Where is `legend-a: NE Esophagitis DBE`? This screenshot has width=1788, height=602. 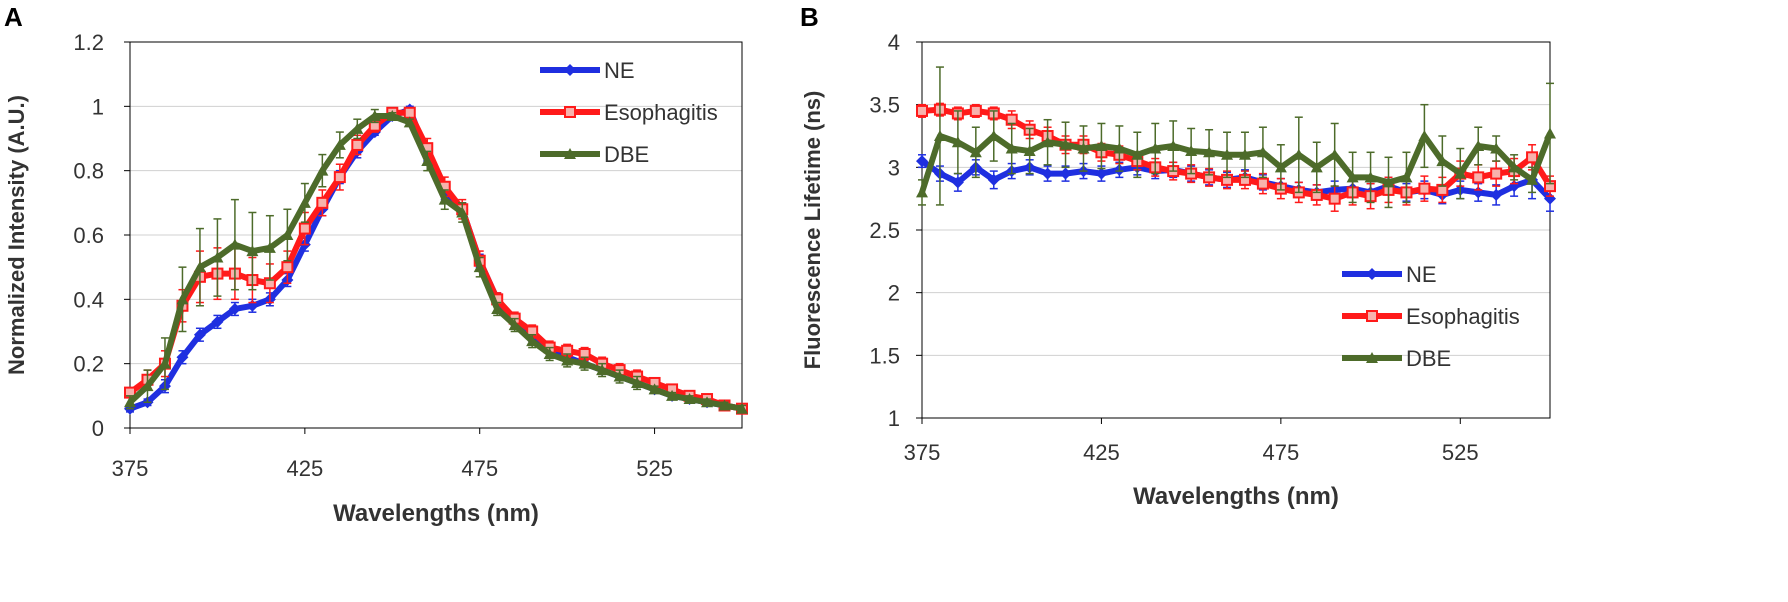
legend-a: NE Esophagitis DBE is located at coordinates (629, 112).